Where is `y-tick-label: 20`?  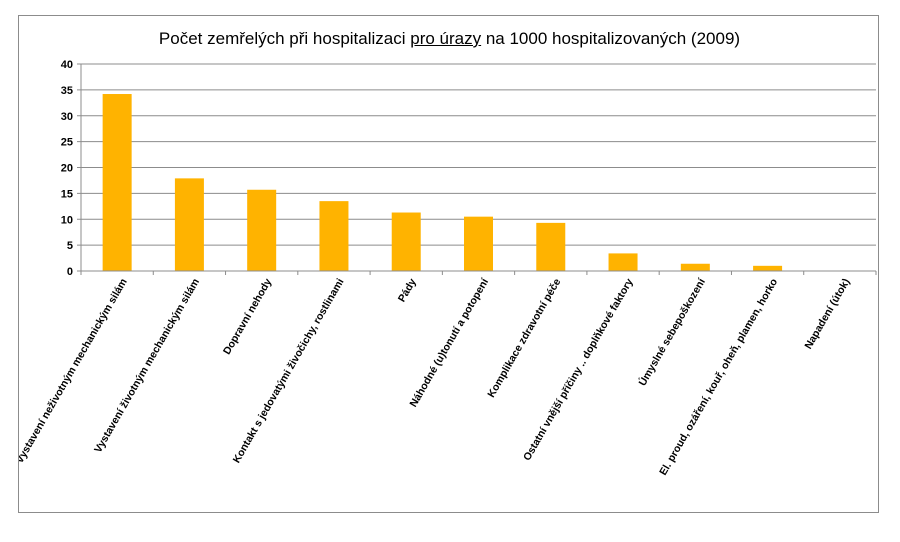 y-tick-label: 20 is located at coordinates (67, 169).